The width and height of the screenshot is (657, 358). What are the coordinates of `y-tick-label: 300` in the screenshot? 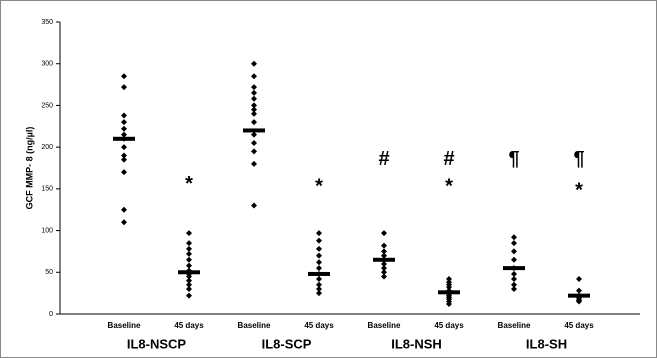 It's located at (47, 64).